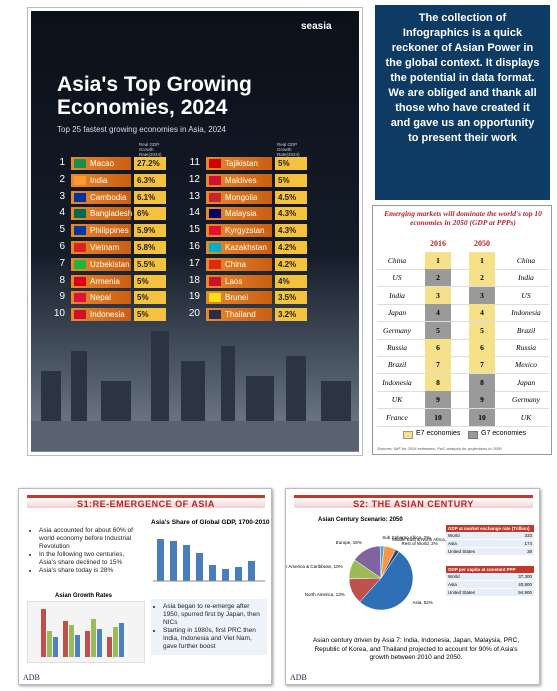 This screenshot has width=557, height=691. What do you see at coordinates (349, 542) in the screenshot?
I see `slice-label: Europe, 15%` at bounding box center [349, 542].